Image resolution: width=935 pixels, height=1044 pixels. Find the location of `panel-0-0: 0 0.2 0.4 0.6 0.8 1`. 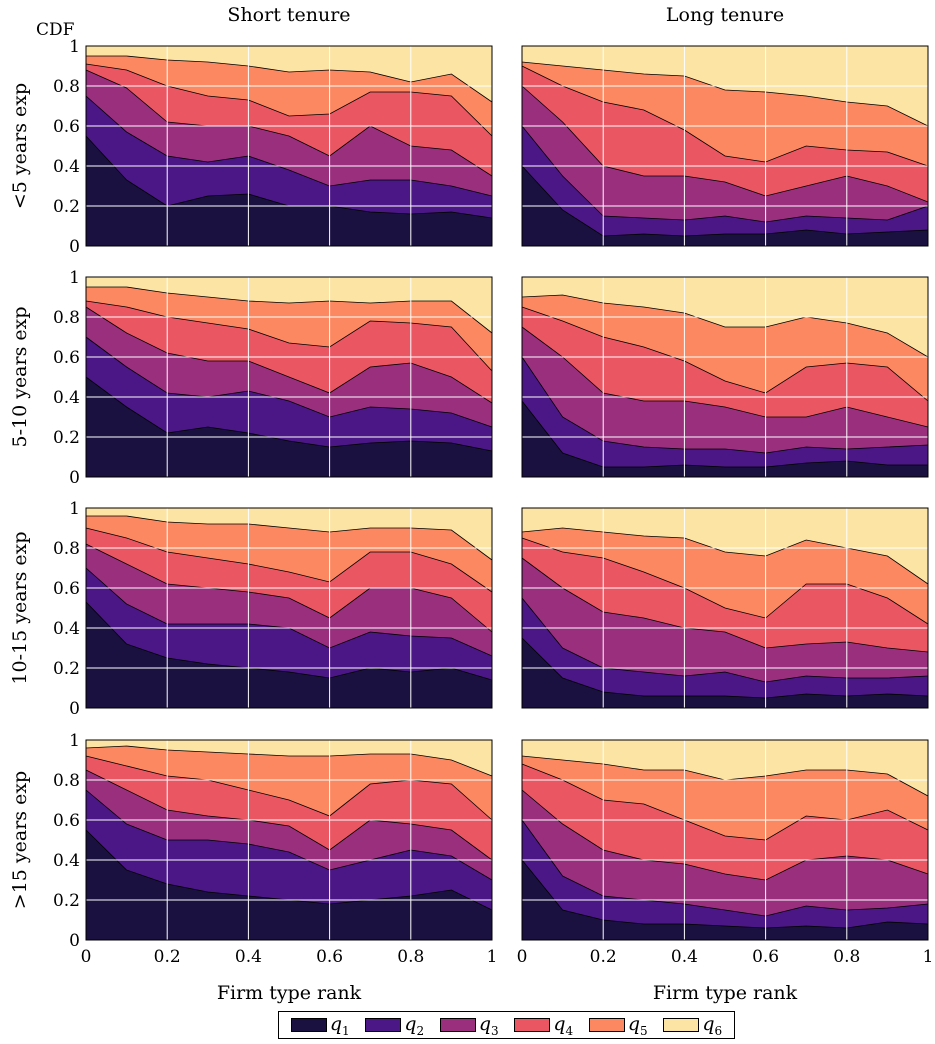

panel-0-0: 0 0.2 0.4 0.6 0.8 1 is located at coordinates (273, 147).